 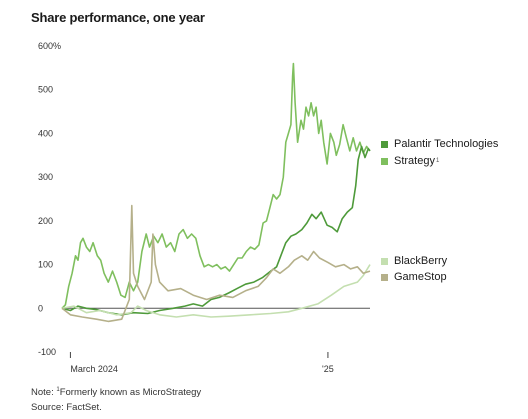 What do you see at coordinates (384, 144) in the screenshot?
I see `legend-swatch-palantir` at bounding box center [384, 144].